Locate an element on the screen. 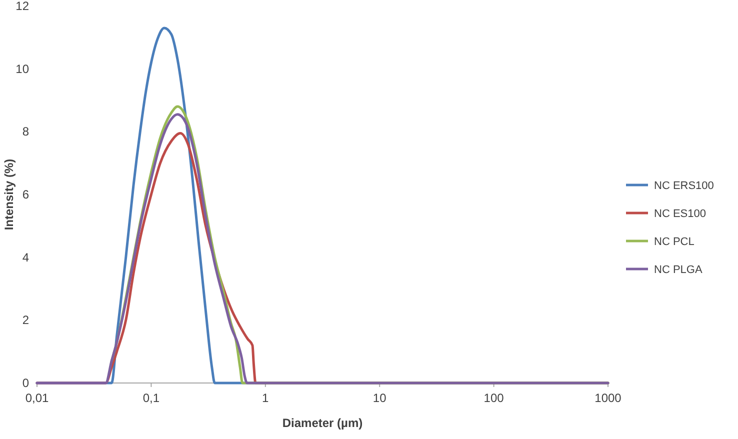 The width and height of the screenshot is (738, 439). y-tick-label: 2 is located at coordinates (26, 320).